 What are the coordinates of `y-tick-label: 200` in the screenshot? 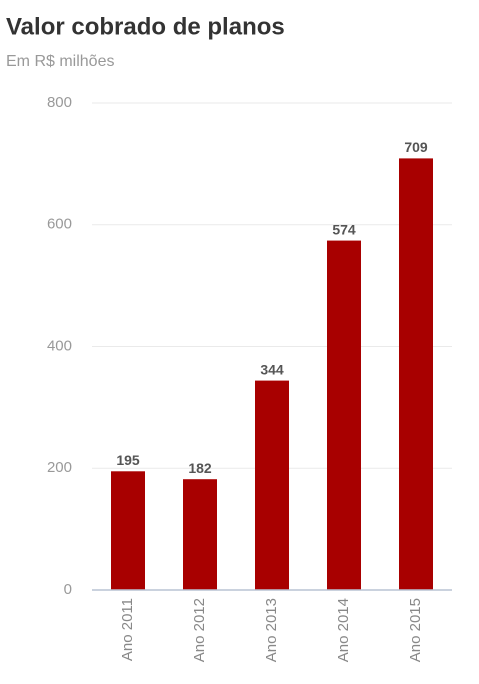 It's located at (59, 467).